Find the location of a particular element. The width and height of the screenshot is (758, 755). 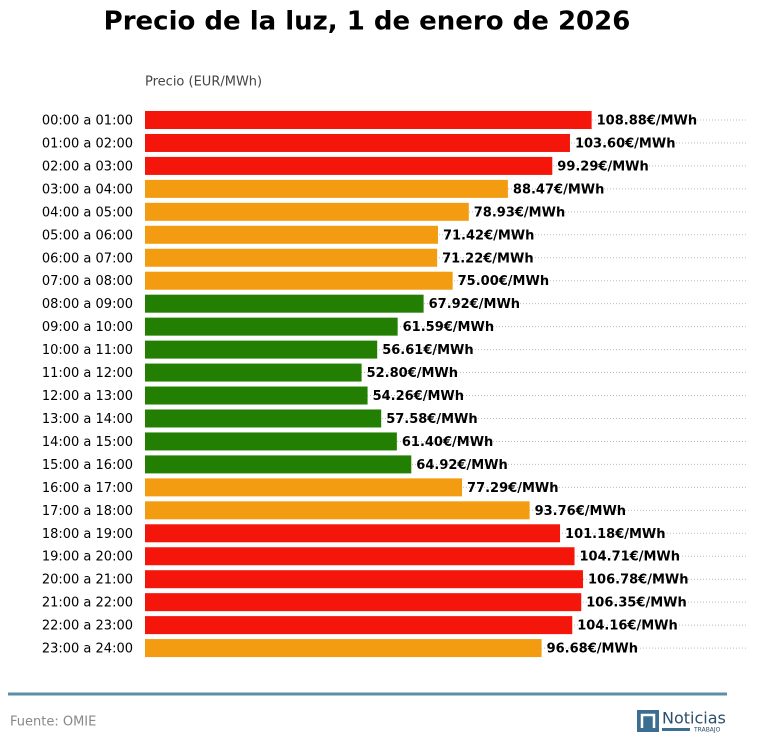

y-tick-label: 00:00 a 01:00 is located at coordinates (87, 121).